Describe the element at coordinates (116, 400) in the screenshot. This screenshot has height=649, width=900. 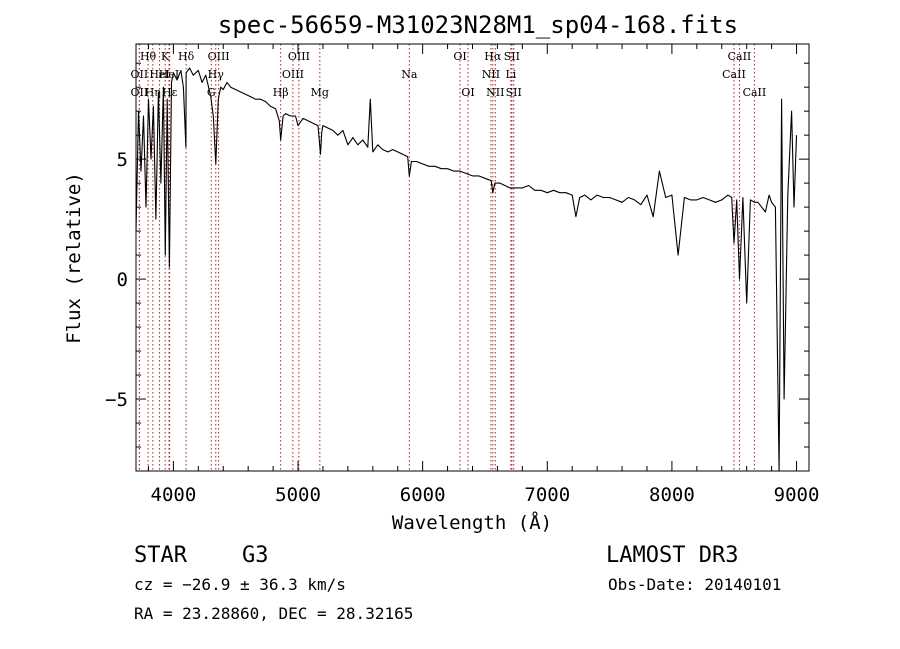
I see `y-tick-label: −5` at that location.